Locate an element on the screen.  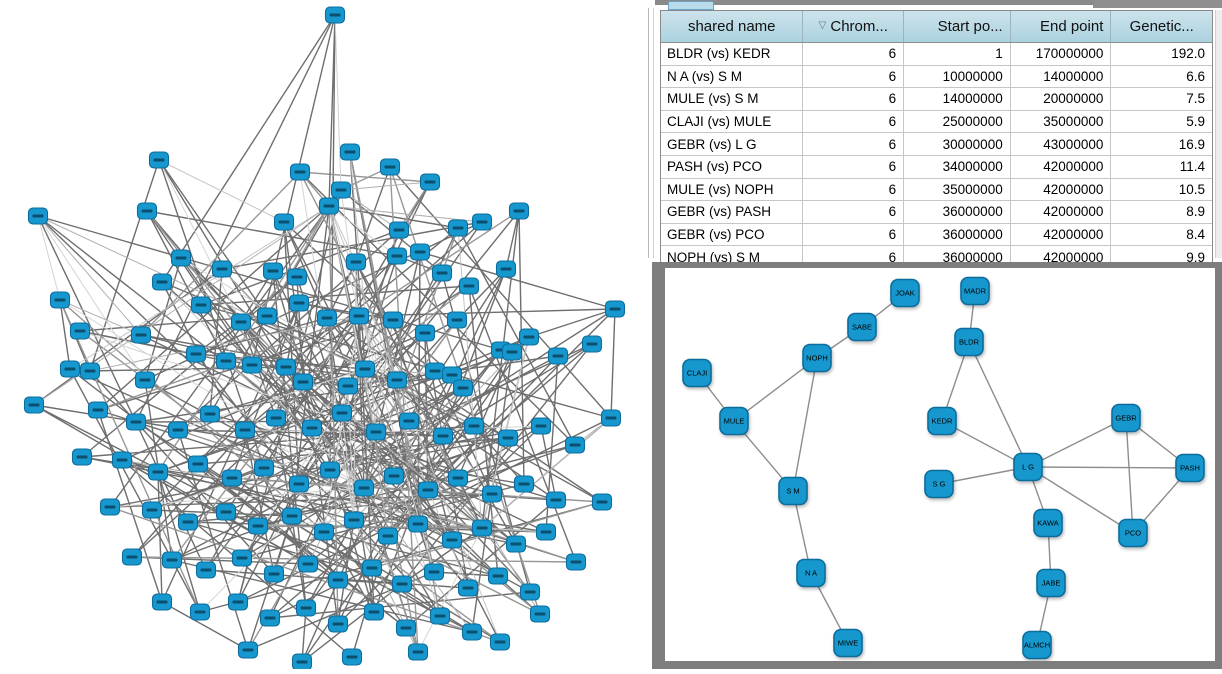
cell-value: 14000000 is located at coordinates (1061, 76).